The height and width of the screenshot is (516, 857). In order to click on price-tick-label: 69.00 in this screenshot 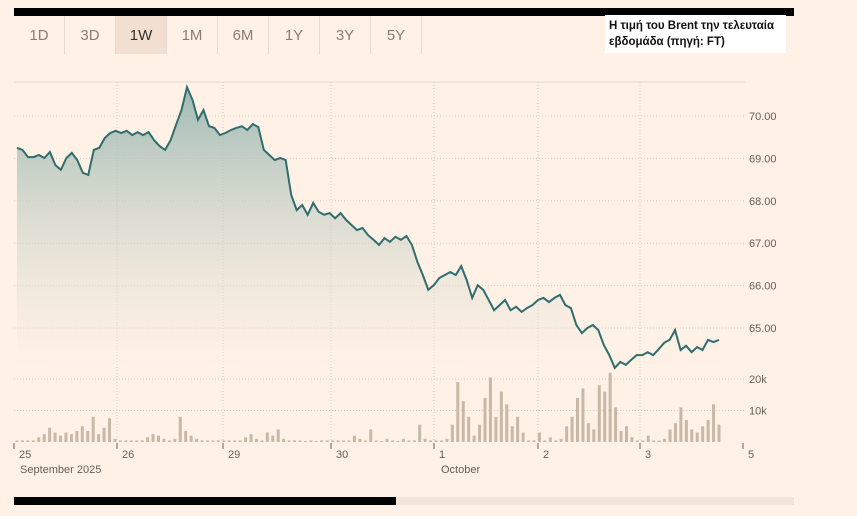, I will do `click(763, 159)`.